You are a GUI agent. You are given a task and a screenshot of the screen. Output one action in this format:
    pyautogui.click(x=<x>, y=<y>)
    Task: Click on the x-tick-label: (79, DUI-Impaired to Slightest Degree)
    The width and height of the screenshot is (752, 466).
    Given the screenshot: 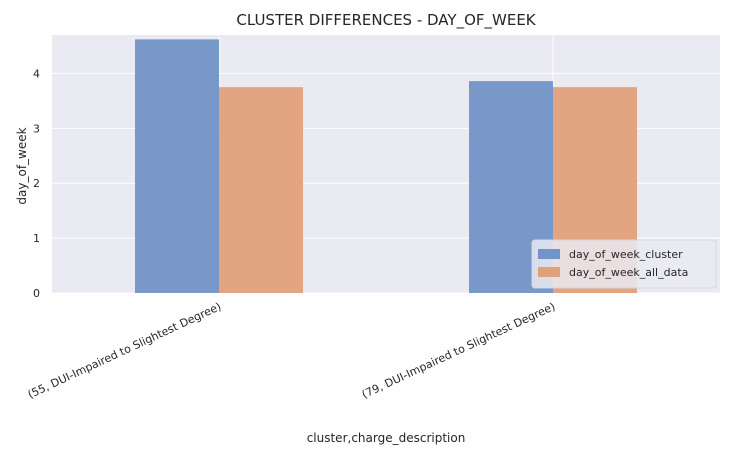 What is the action you would take?
    pyautogui.click(x=458, y=350)
    